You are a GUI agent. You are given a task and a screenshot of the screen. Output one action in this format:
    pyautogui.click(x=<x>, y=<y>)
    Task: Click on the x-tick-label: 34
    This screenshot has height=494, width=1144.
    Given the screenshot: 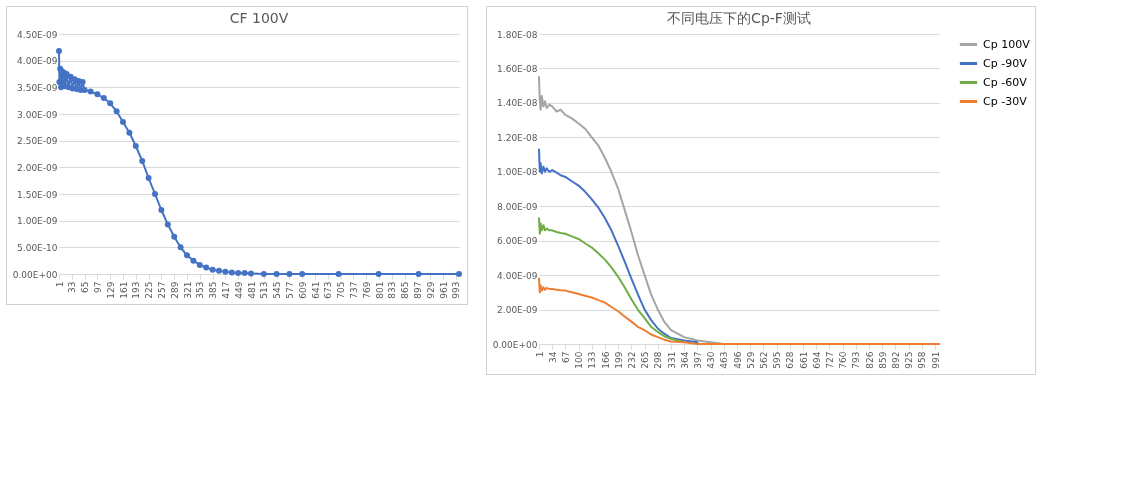 What is the action you would take?
    pyautogui.click(x=552, y=357)
    